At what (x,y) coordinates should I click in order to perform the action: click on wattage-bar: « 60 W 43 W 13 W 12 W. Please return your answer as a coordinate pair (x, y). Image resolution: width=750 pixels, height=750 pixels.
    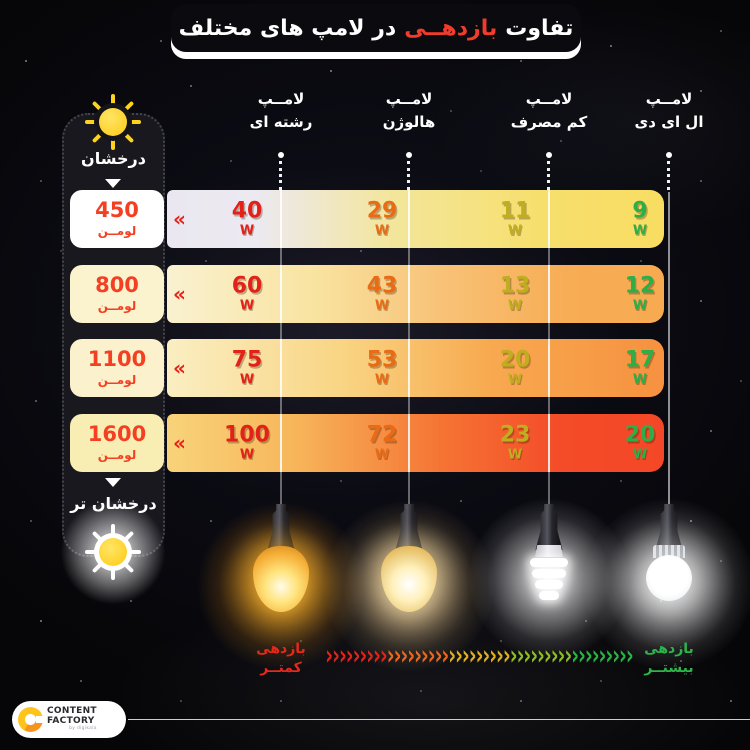
    Looking at the image, I should click on (415, 294).